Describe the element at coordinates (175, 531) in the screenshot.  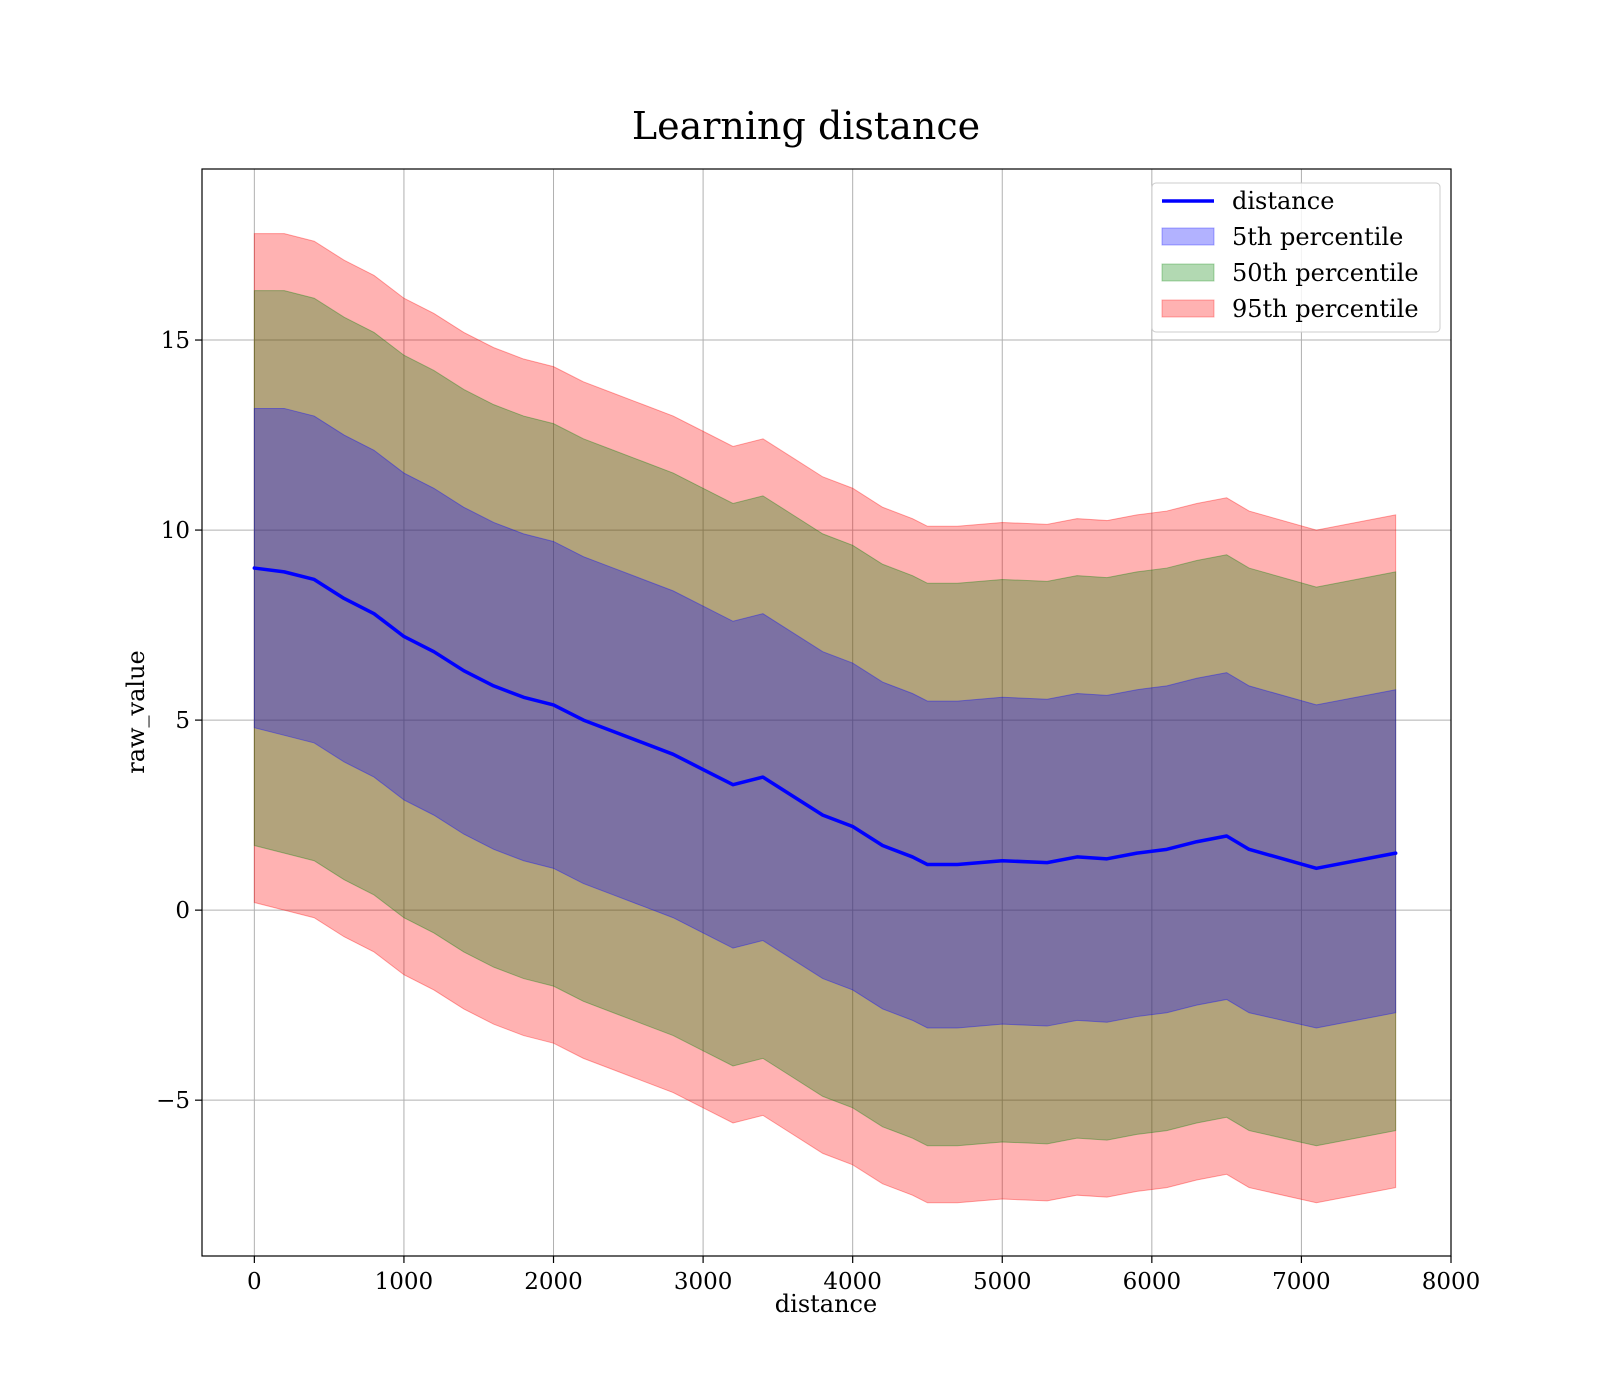
I see `y-tick-label: 10` at that location.